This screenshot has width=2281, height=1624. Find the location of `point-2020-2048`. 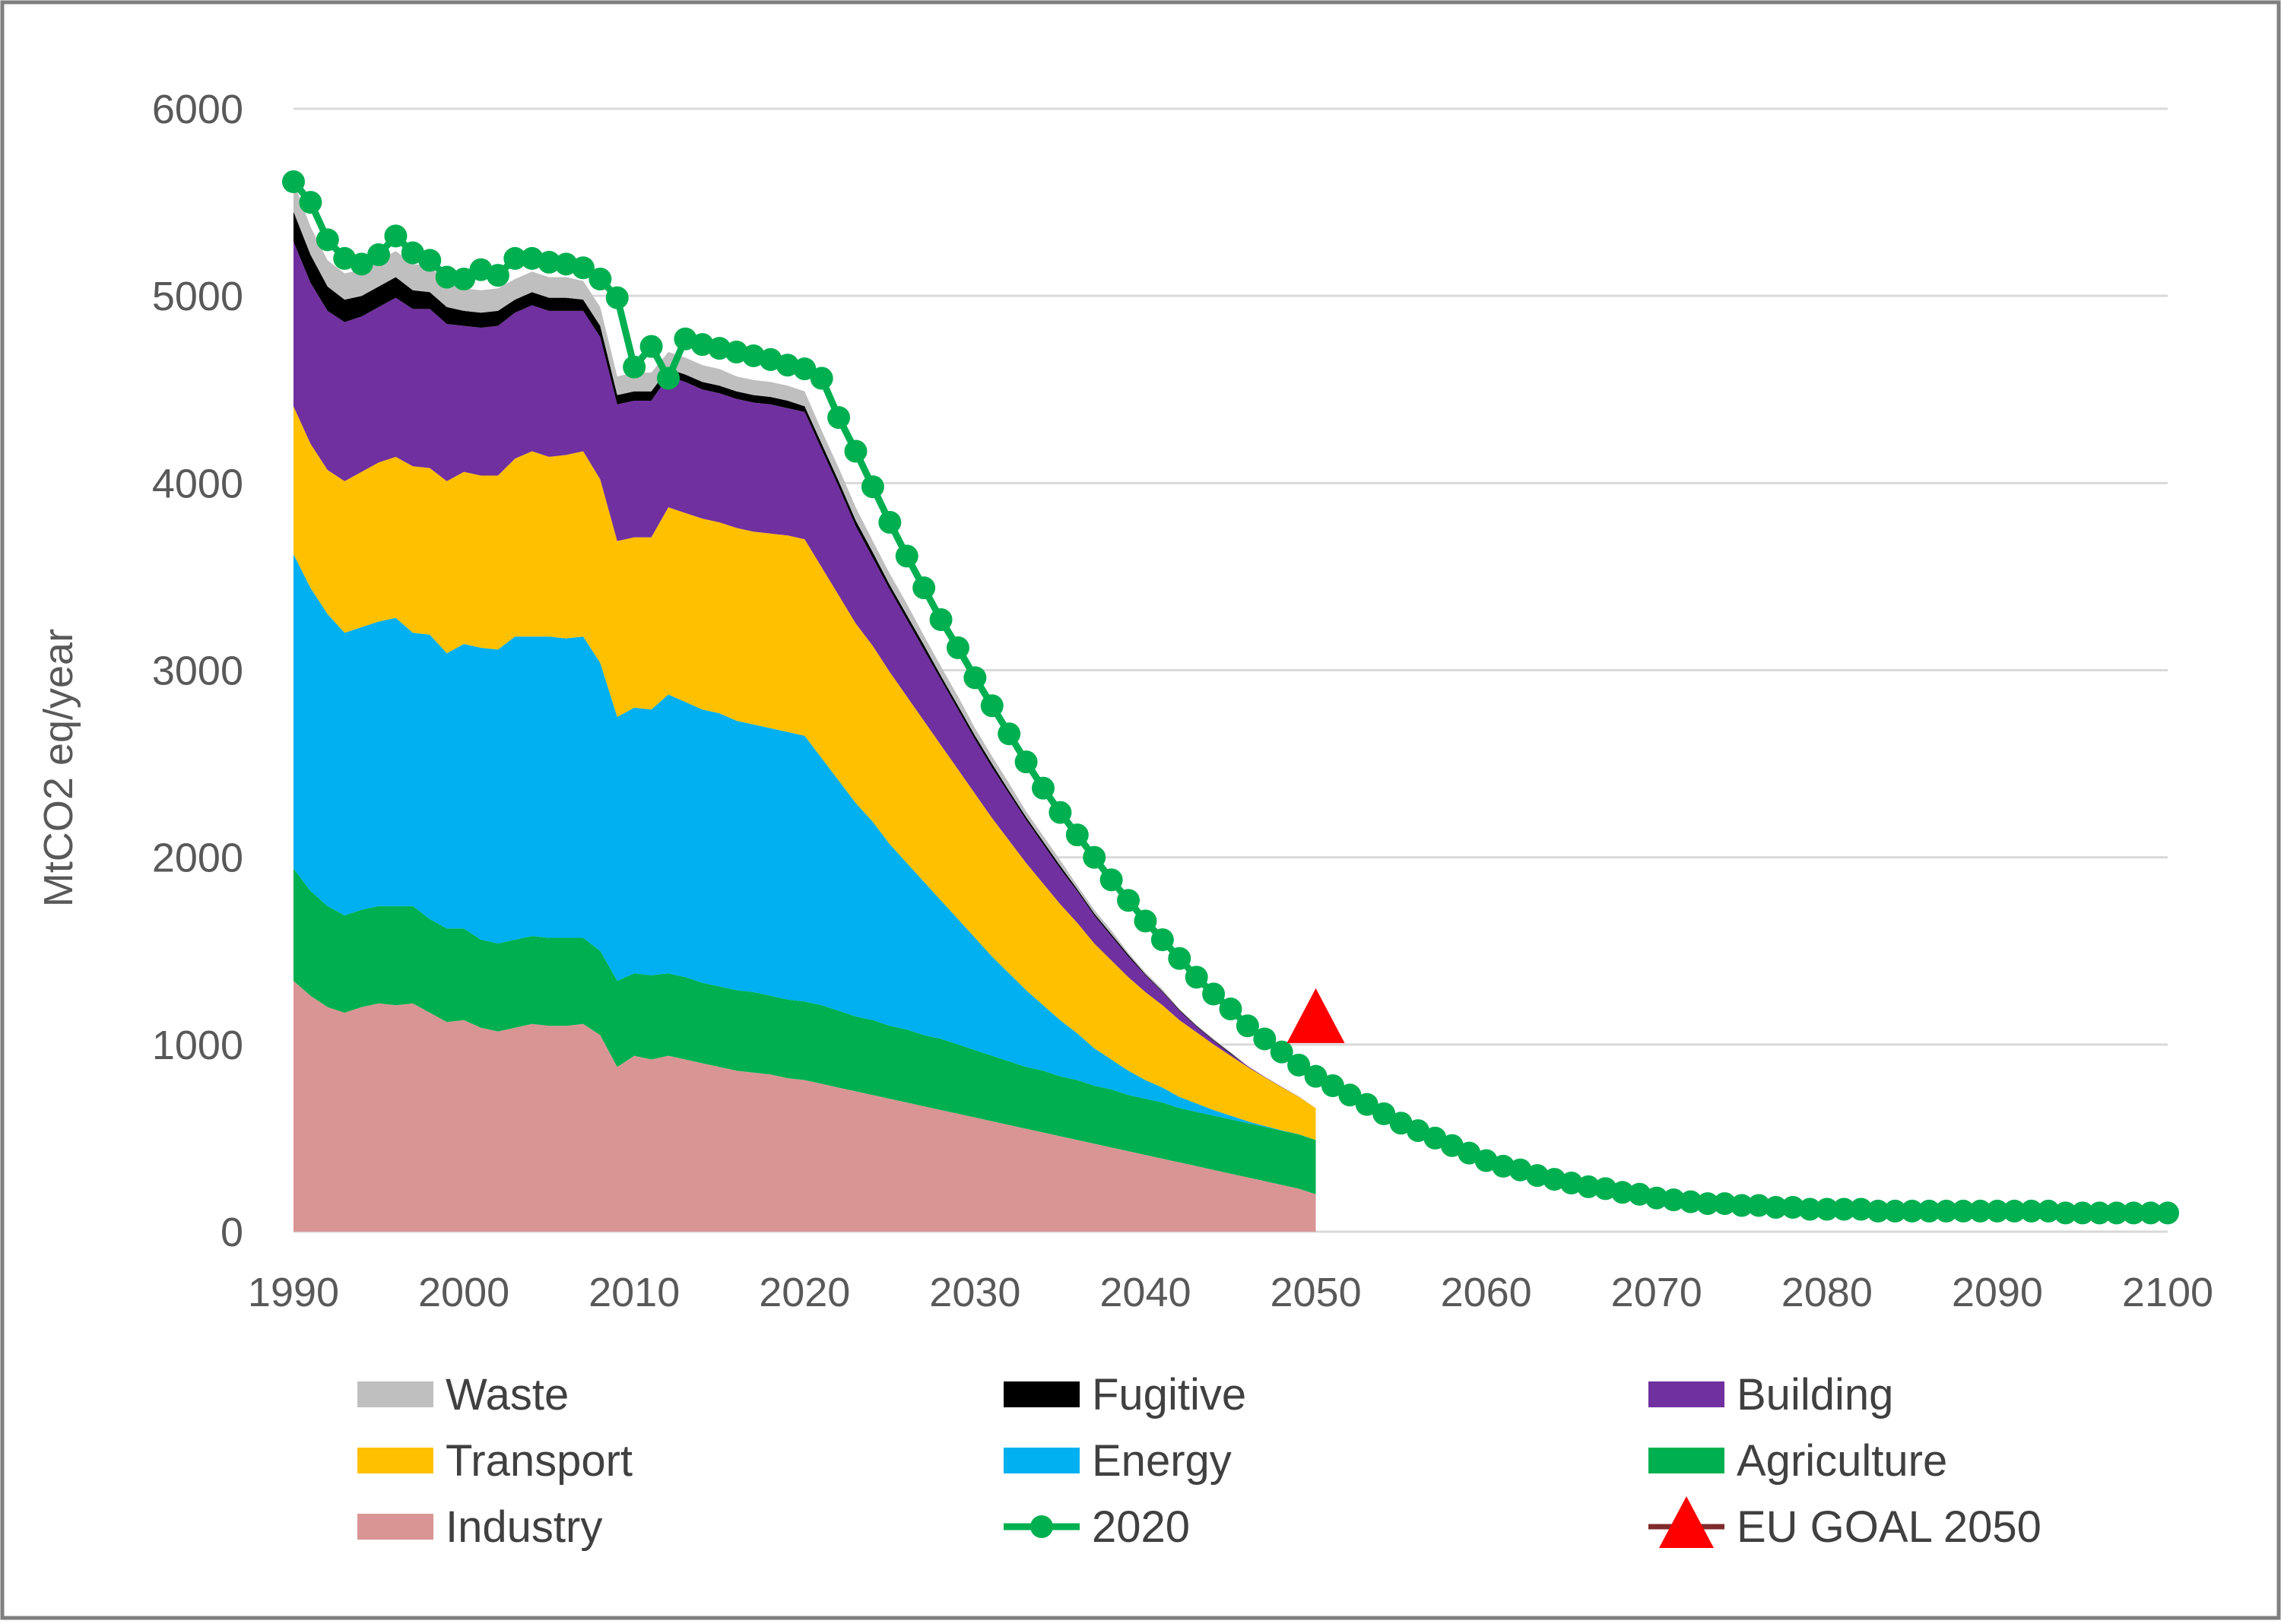

point-2020-2048 is located at coordinates (1281, 1052).